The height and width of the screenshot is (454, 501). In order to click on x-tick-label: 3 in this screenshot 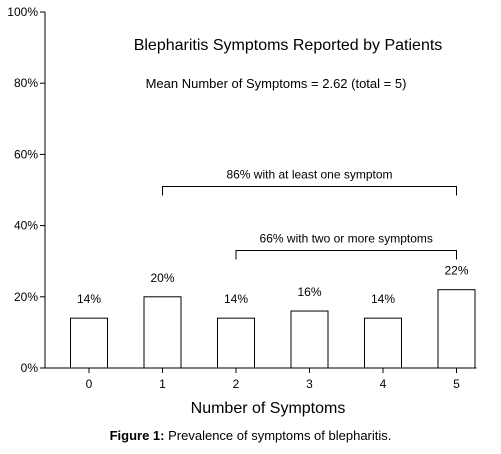, I will do `click(309, 384)`.